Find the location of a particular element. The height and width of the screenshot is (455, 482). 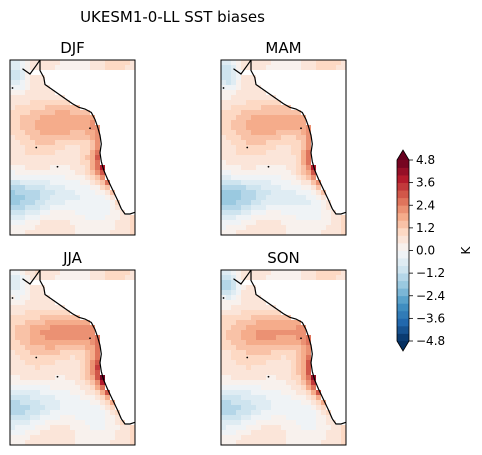

island-marker is located at coordinates (301, 338).